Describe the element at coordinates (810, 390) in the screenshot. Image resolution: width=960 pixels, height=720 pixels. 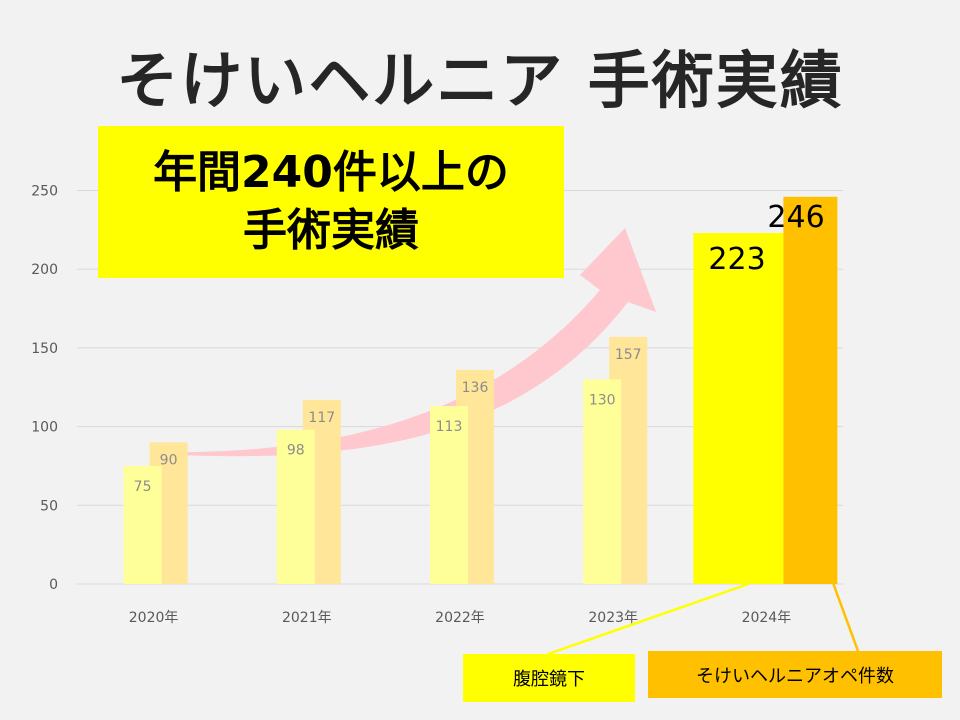
I see `bar-total` at that location.